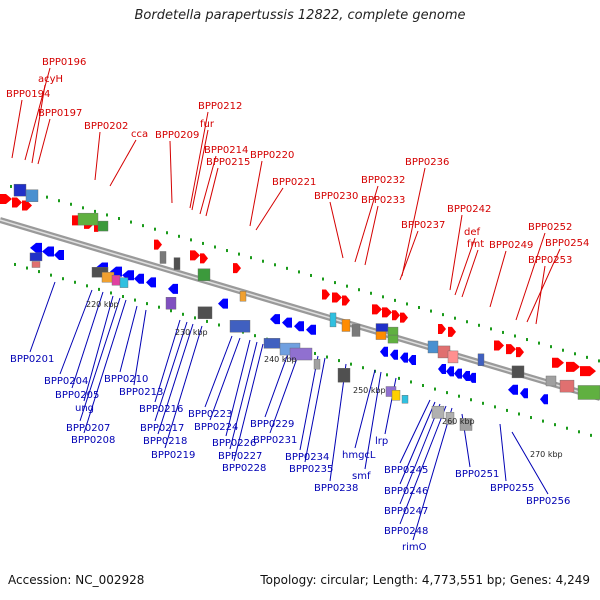 The height and width of the screenshot is (600, 600). I want to click on gene-label: acyH, so click(50, 79).